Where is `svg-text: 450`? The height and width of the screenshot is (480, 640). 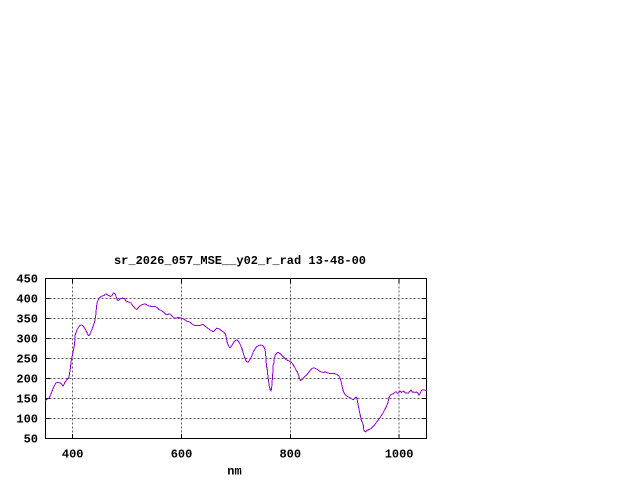 svg-text: 450 is located at coordinates (27, 280).